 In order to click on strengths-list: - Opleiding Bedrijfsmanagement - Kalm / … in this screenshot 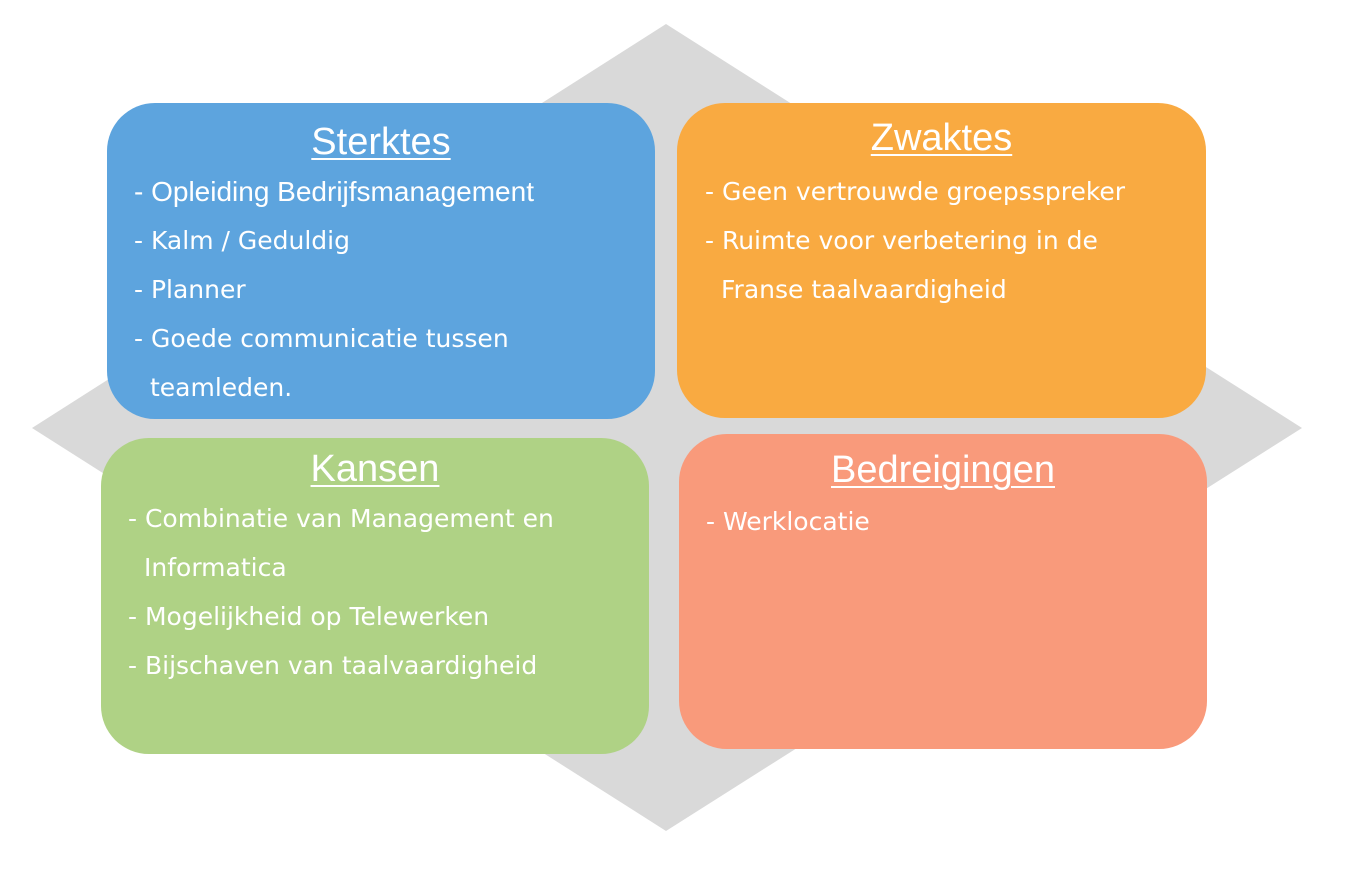, I will do `click(334, 289)`.